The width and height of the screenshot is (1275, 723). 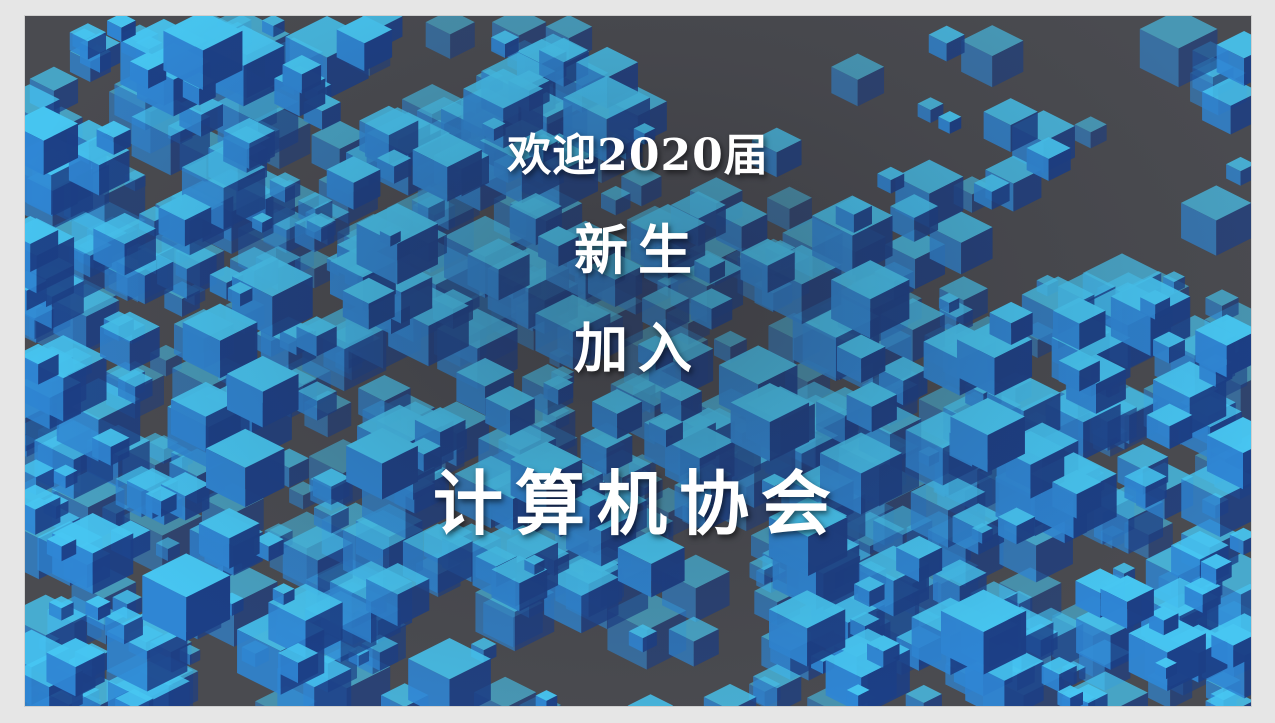 What do you see at coordinates (638, 155) in the screenshot?
I see `welcome-title: 欢迎2020届` at bounding box center [638, 155].